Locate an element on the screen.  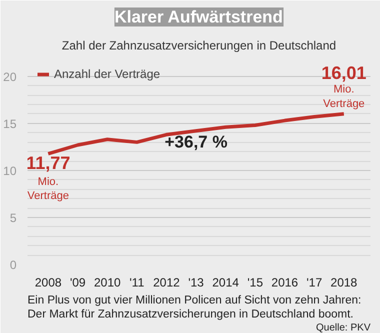
y-tick-label: 20 is located at coordinates (10, 77).